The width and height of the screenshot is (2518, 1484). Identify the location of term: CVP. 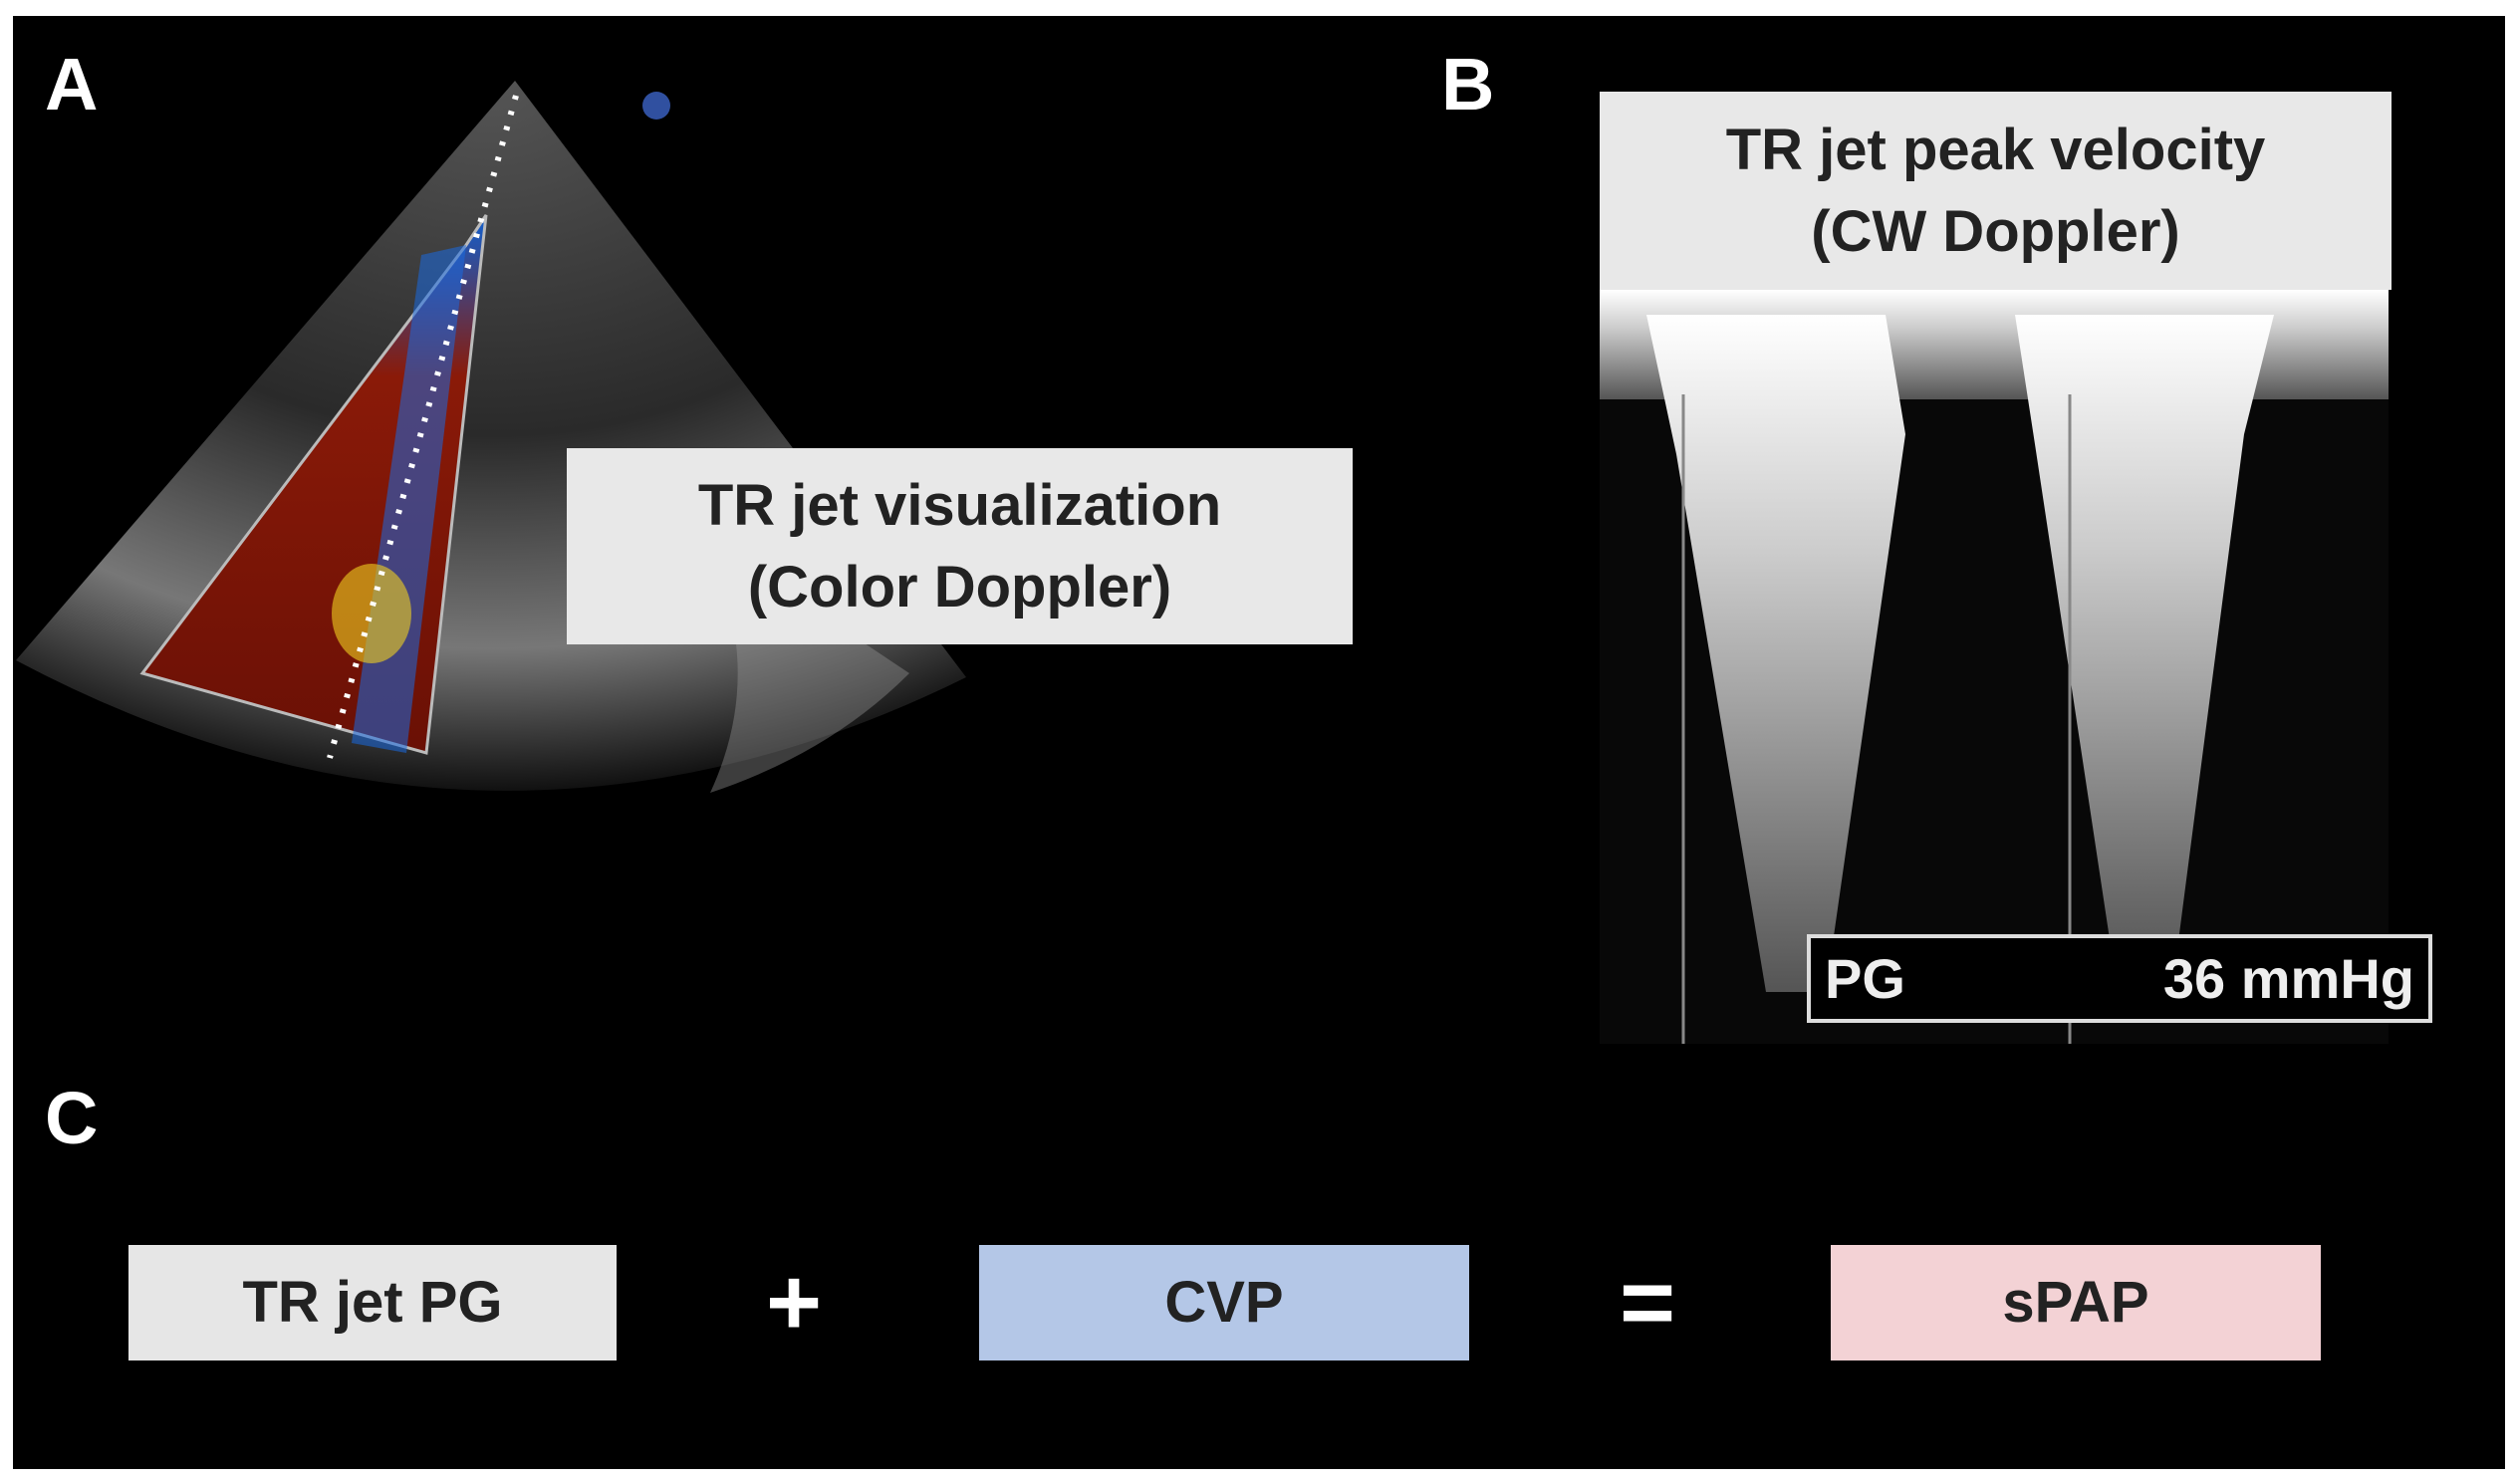
(1224, 1303).